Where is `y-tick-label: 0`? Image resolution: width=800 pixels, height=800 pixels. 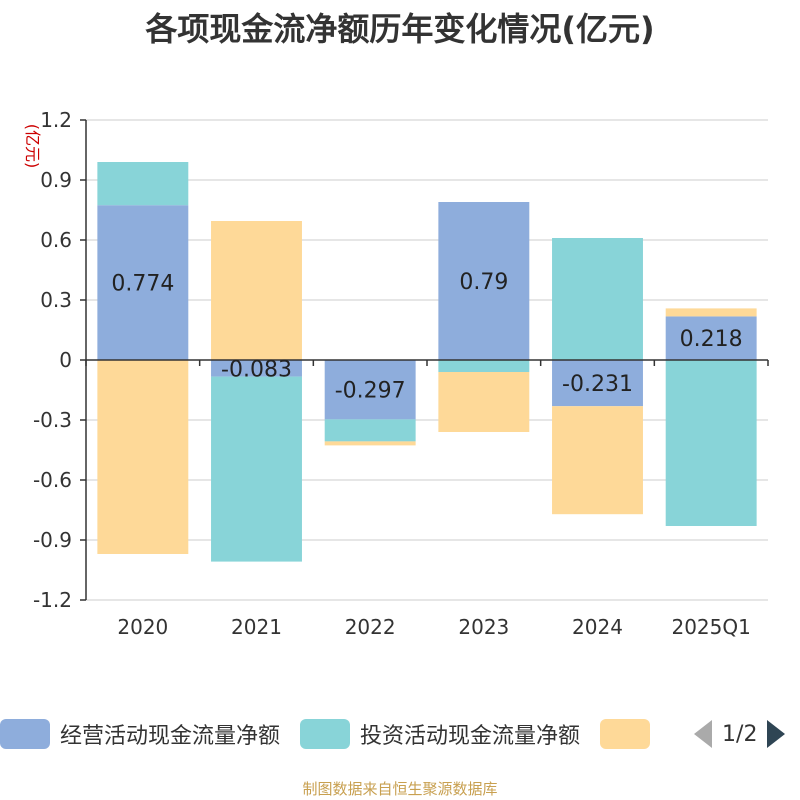
y-tick-label: 0 is located at coordinates (65, 360).